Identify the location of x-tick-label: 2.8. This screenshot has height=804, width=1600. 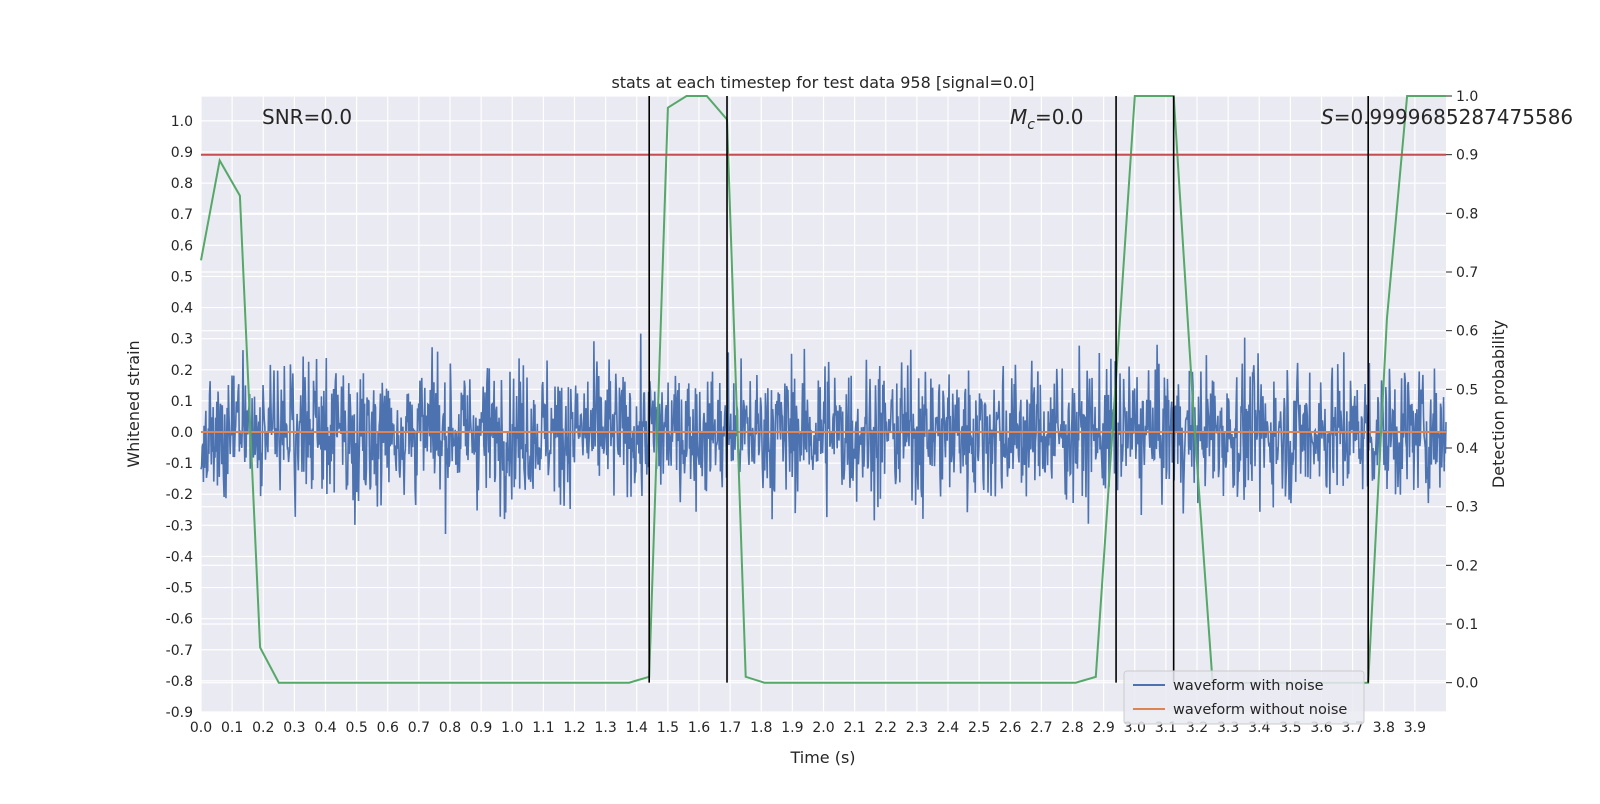
(1072, 728).